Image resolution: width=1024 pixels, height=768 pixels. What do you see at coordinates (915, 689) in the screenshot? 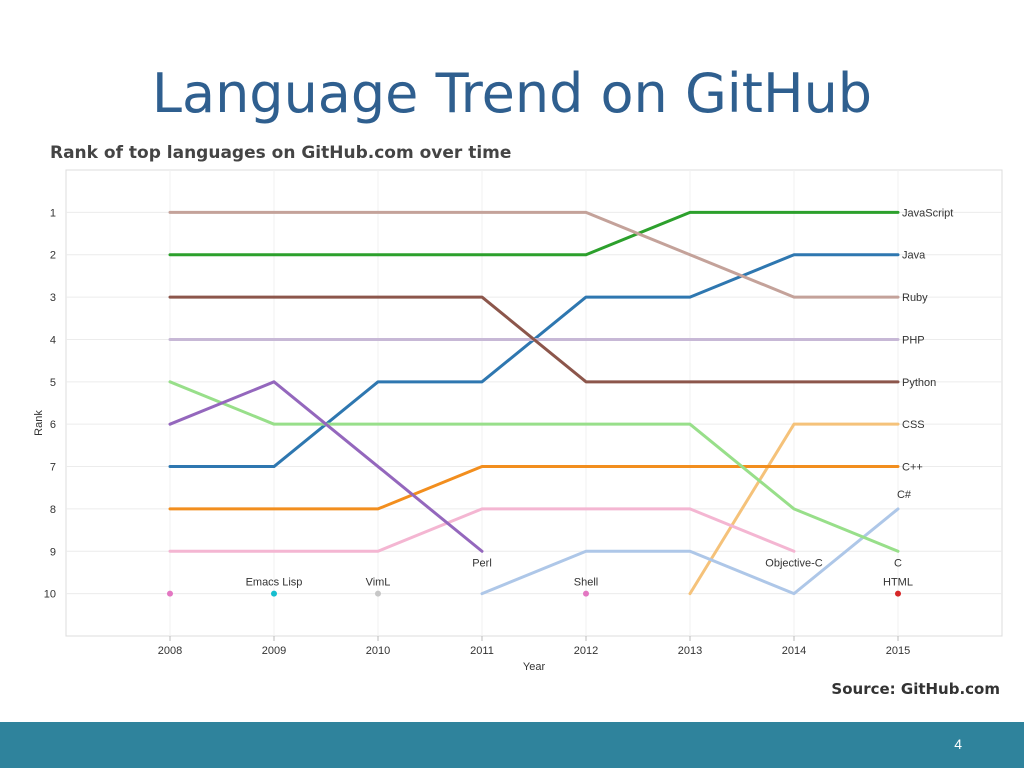
I see `source-credit: Source: GitHub.com` at bounding box center [915, 689].